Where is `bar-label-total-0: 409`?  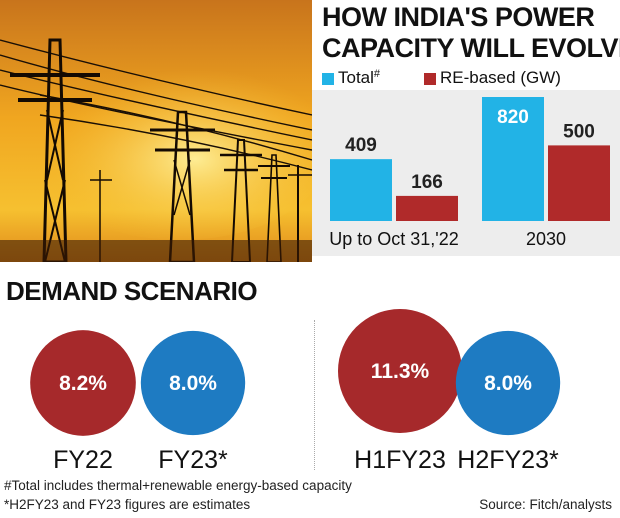 bar-label-total-0: 409 is located at coordinates (361, 145).